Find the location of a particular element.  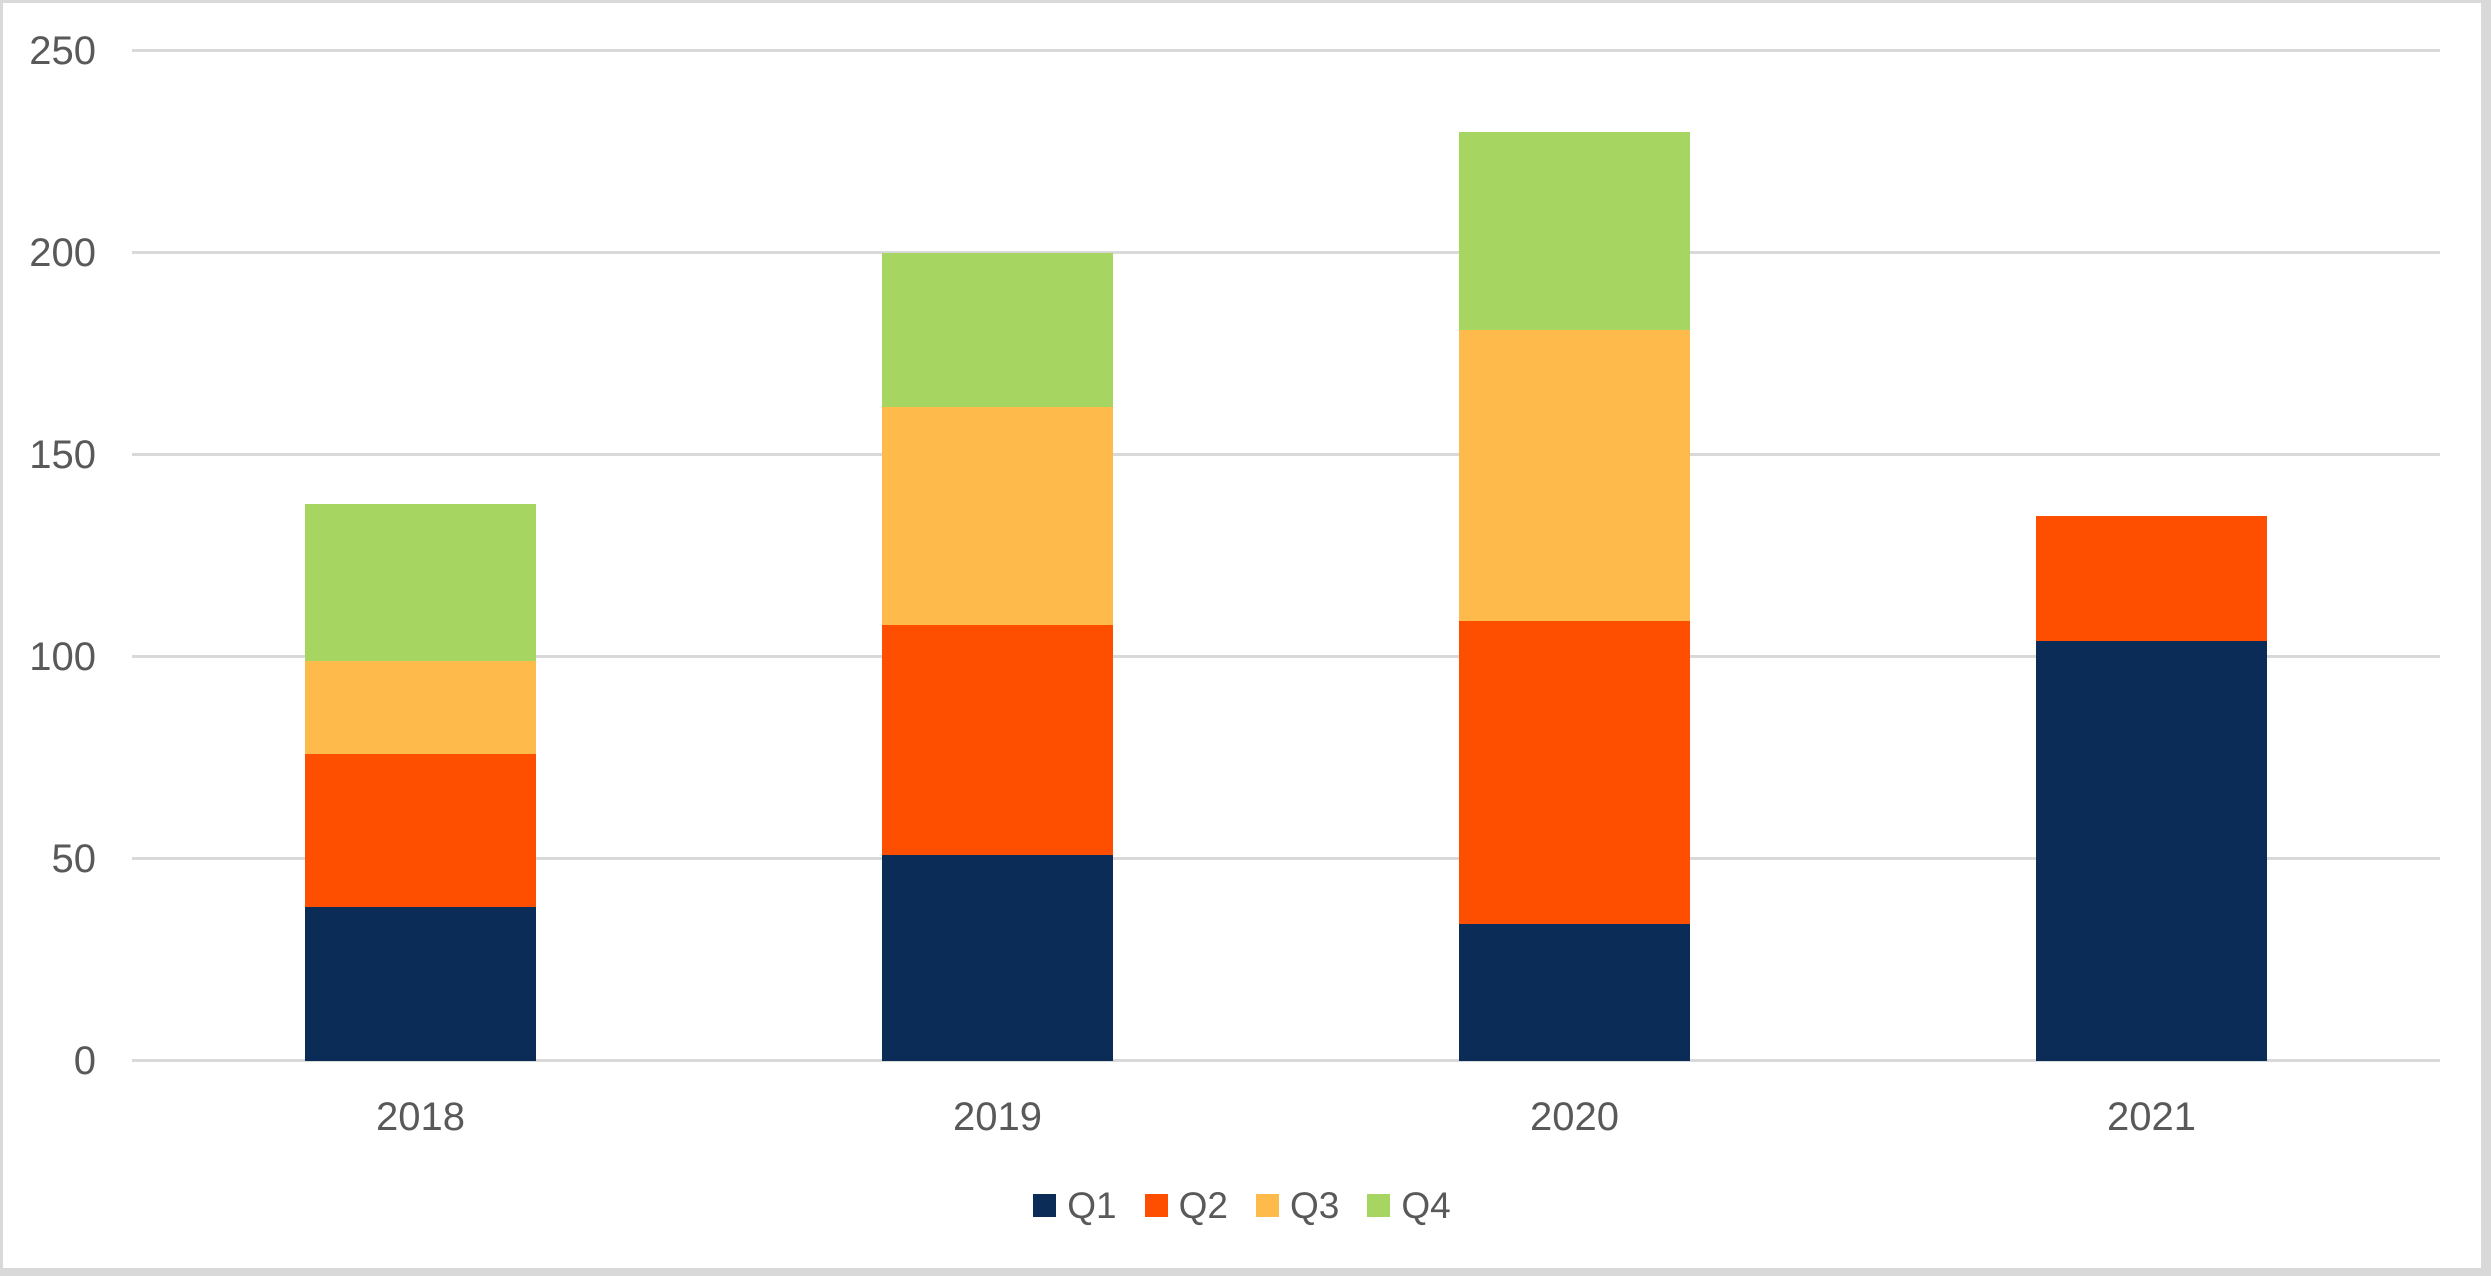

x-tick-label-2020: 2020 is located at coordinates (1574, 1117).